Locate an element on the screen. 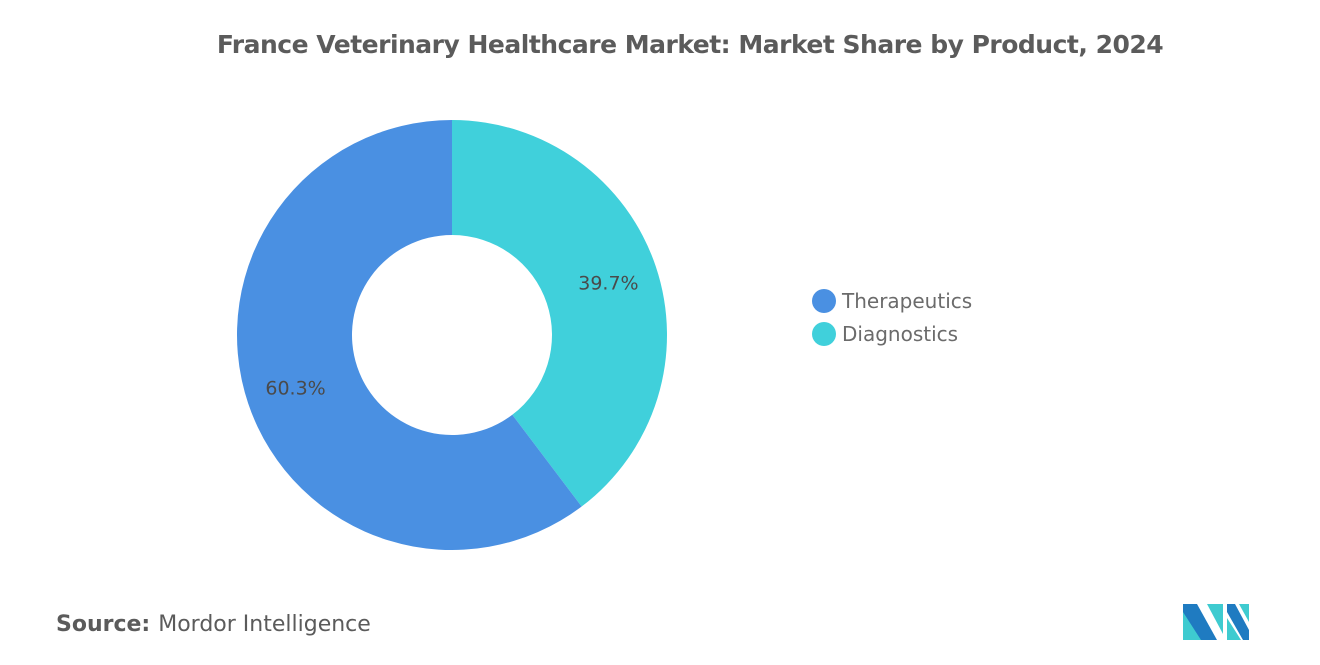  data-label: 39.7% is located at coordinates (608, 284).